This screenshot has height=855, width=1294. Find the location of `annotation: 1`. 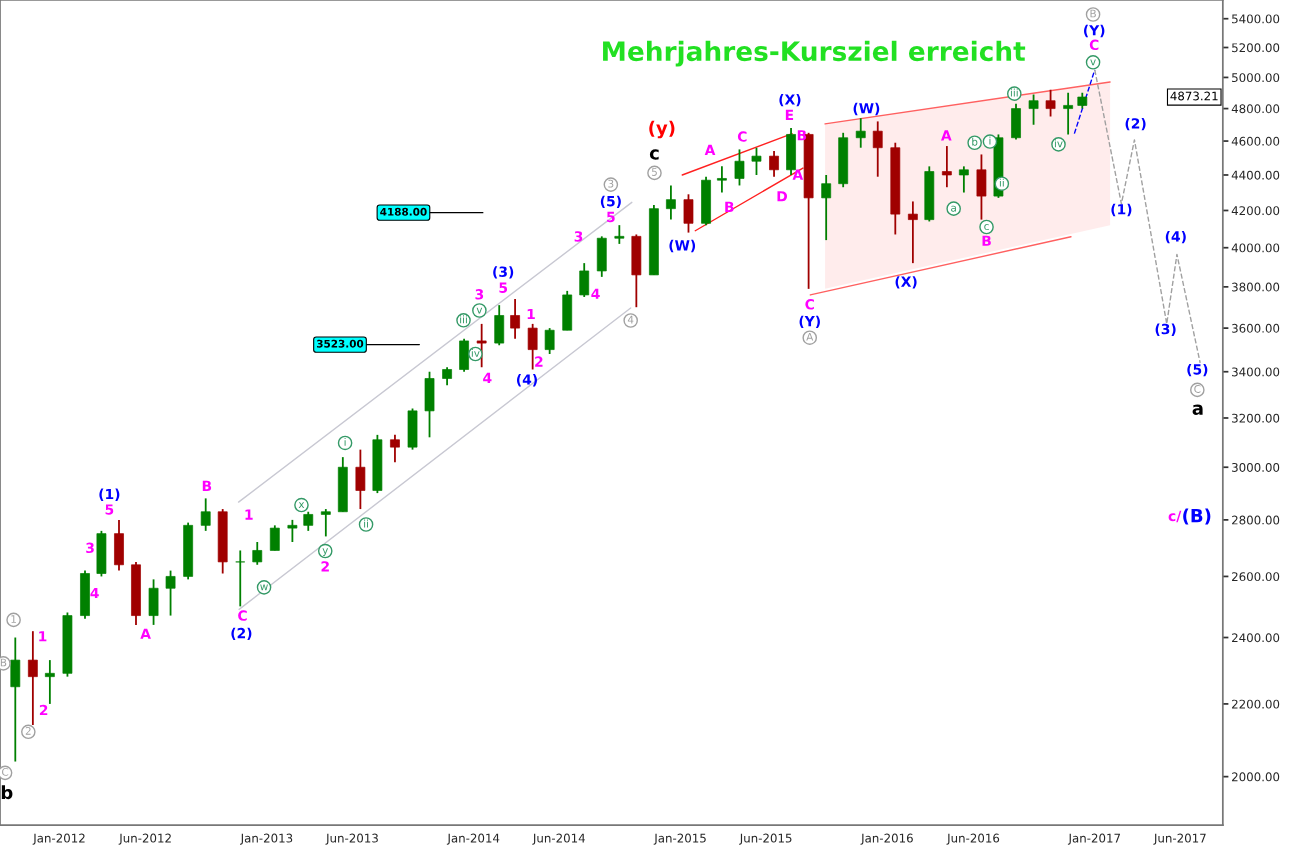

annotation: 1 is located at coordinates (249, 514).